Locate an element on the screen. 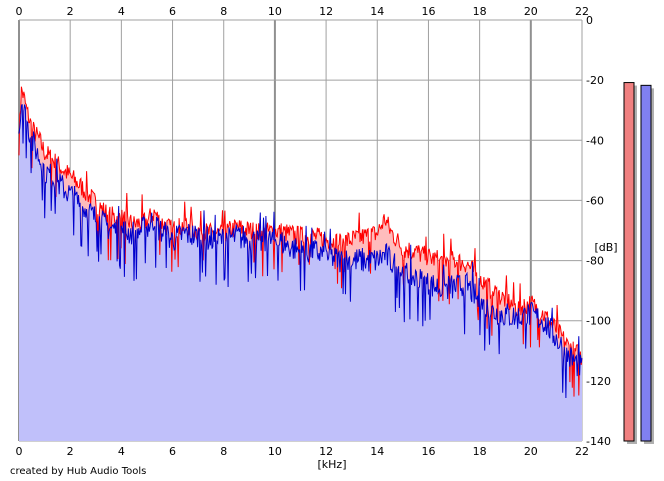 The height and width of the screenshot is (481, 664). x-tick-label-top: 16 is located at coordinates (428, 11).